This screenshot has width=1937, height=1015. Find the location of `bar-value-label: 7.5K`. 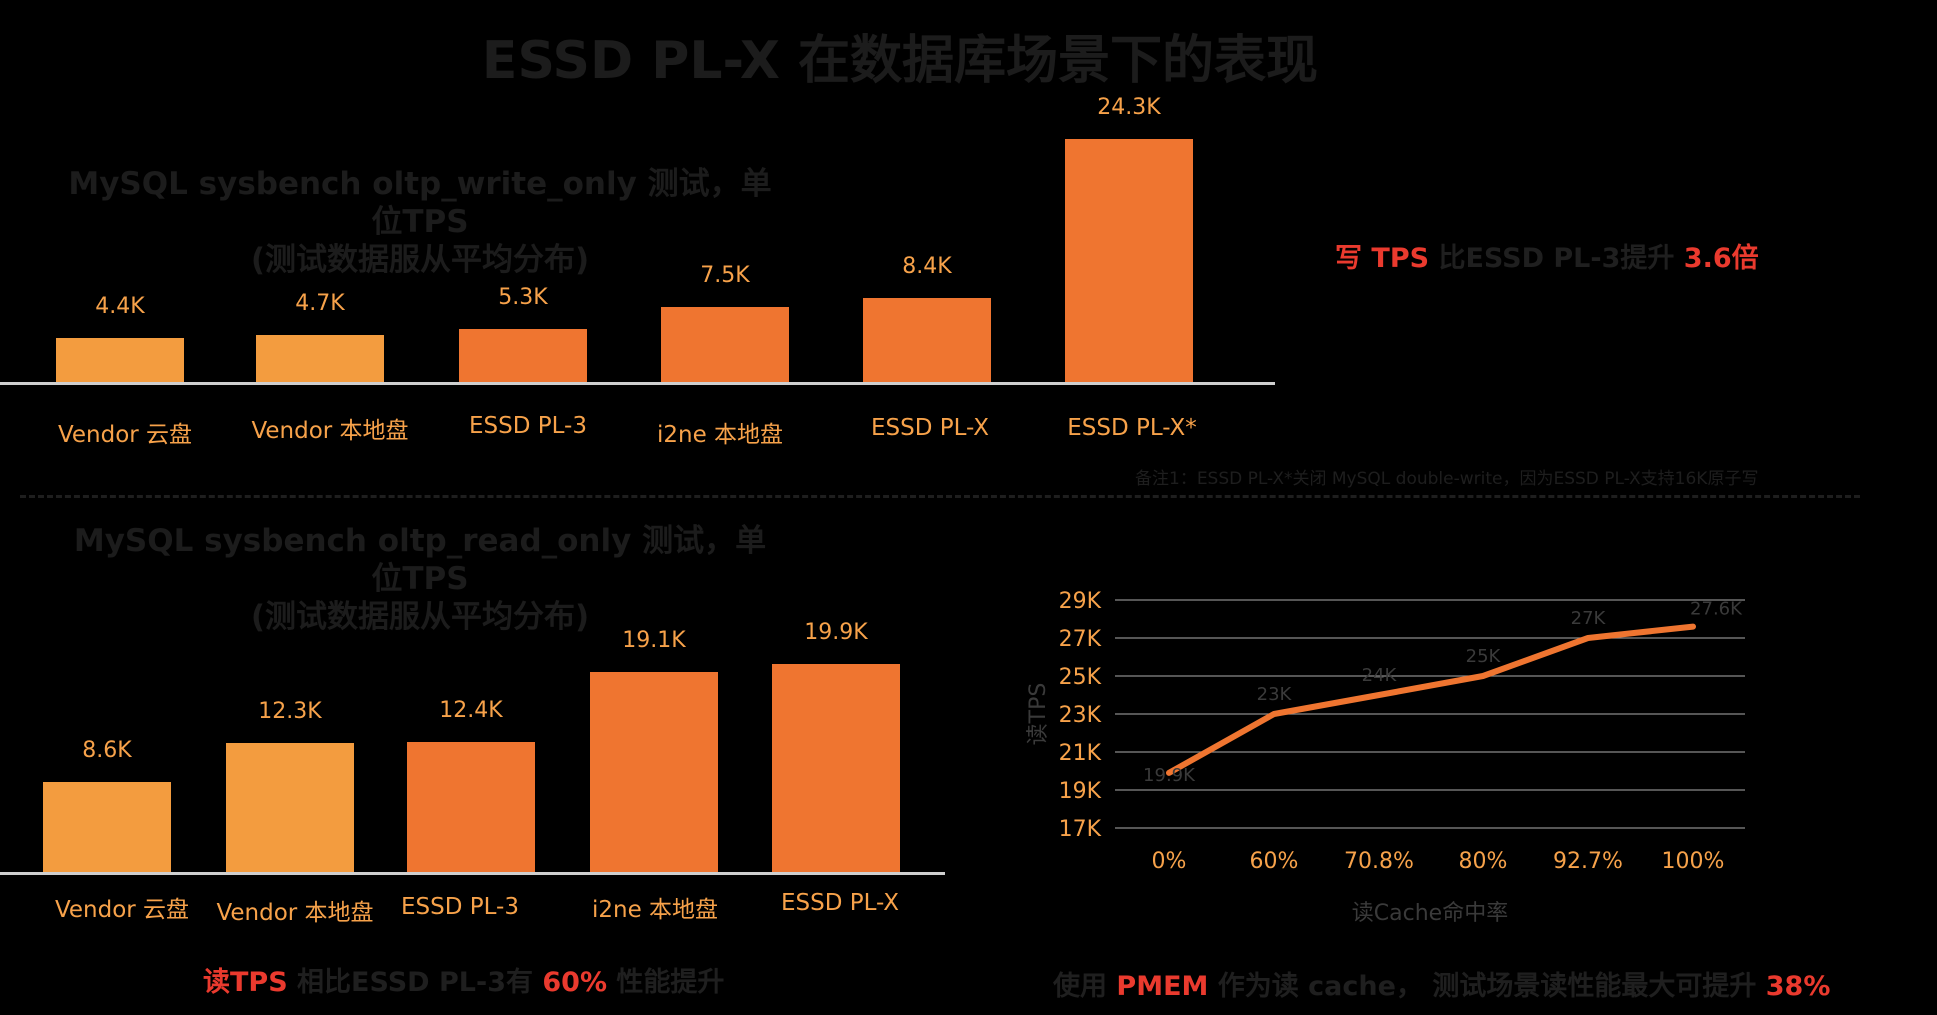

bar-value-label: 7.5K is located at coordinates (725, 275).